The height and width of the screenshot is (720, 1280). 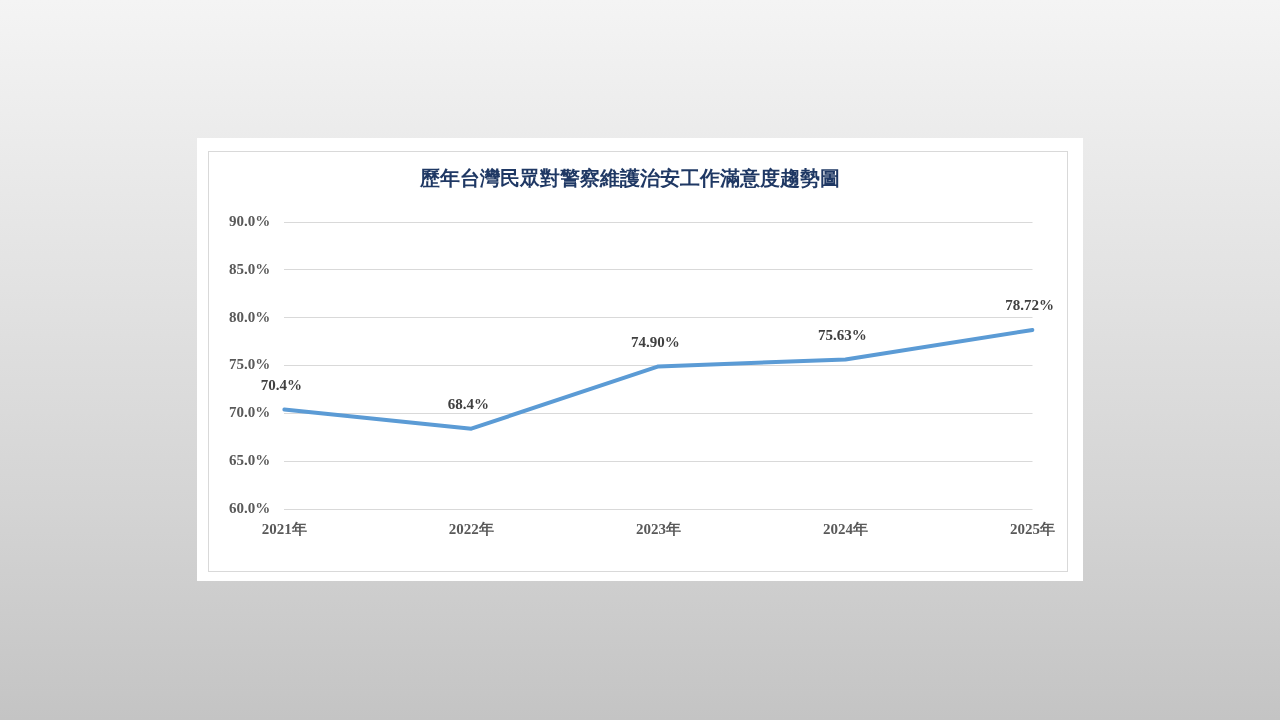 I want to click on y-tick-label: 85.0%, so click(x=250, y=268).